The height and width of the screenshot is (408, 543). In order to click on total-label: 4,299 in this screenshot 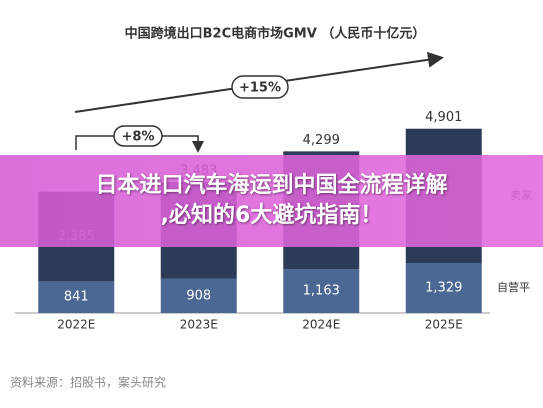, I will do `click(321, 140)`.